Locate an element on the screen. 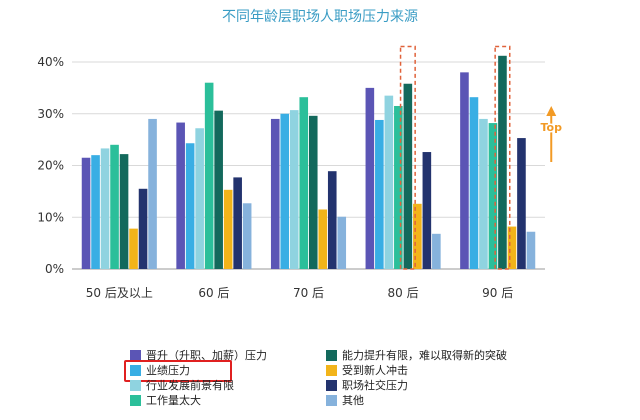 This screenshot has height=420, width=640. top-annotation: Top is located at coordinates (552, 127).